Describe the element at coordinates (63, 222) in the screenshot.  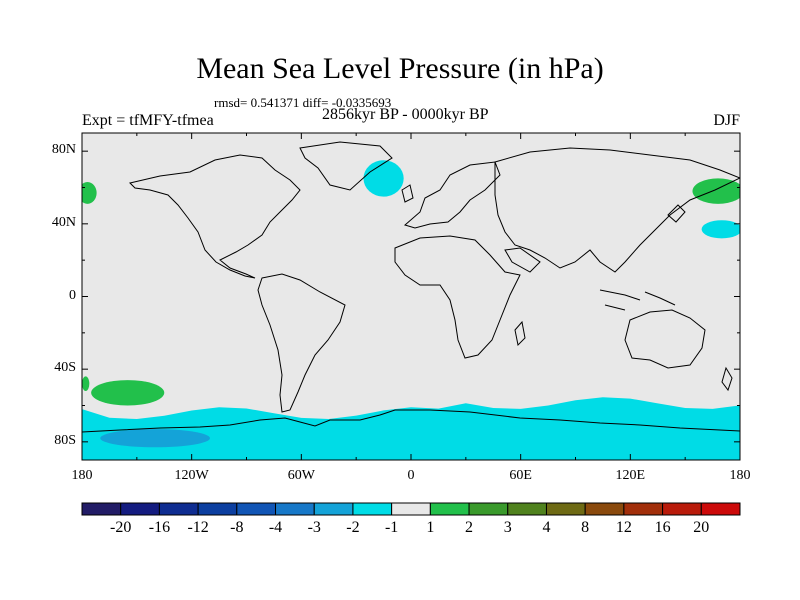
I see `lat-label: 40N` at that location.